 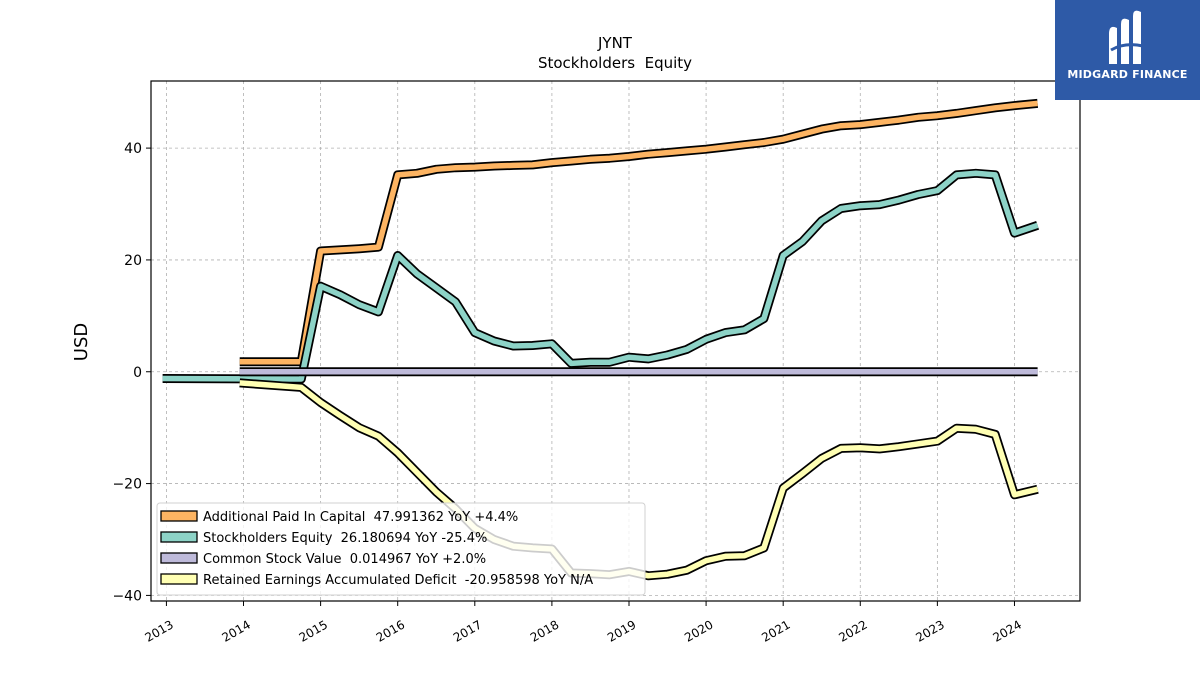 I want to click on x-tick-label: 2020, so click(x=698, y=630).